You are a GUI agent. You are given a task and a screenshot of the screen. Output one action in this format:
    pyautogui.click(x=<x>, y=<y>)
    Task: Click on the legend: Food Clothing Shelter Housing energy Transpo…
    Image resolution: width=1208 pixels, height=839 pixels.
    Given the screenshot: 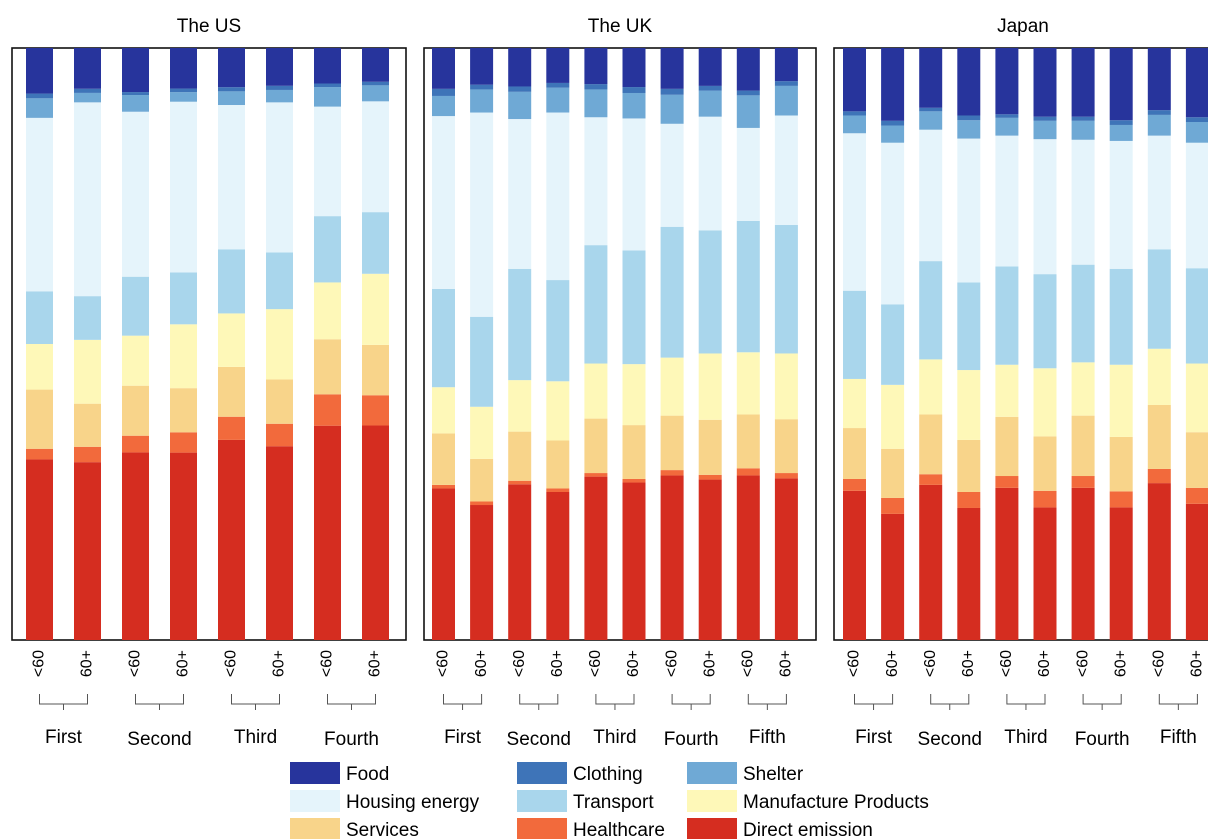 What is the action you would take?
    pyautogui.click(x=609, y=800)
    